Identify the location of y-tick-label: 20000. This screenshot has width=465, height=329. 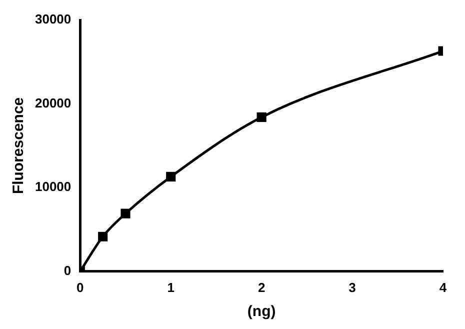
(53, 102).